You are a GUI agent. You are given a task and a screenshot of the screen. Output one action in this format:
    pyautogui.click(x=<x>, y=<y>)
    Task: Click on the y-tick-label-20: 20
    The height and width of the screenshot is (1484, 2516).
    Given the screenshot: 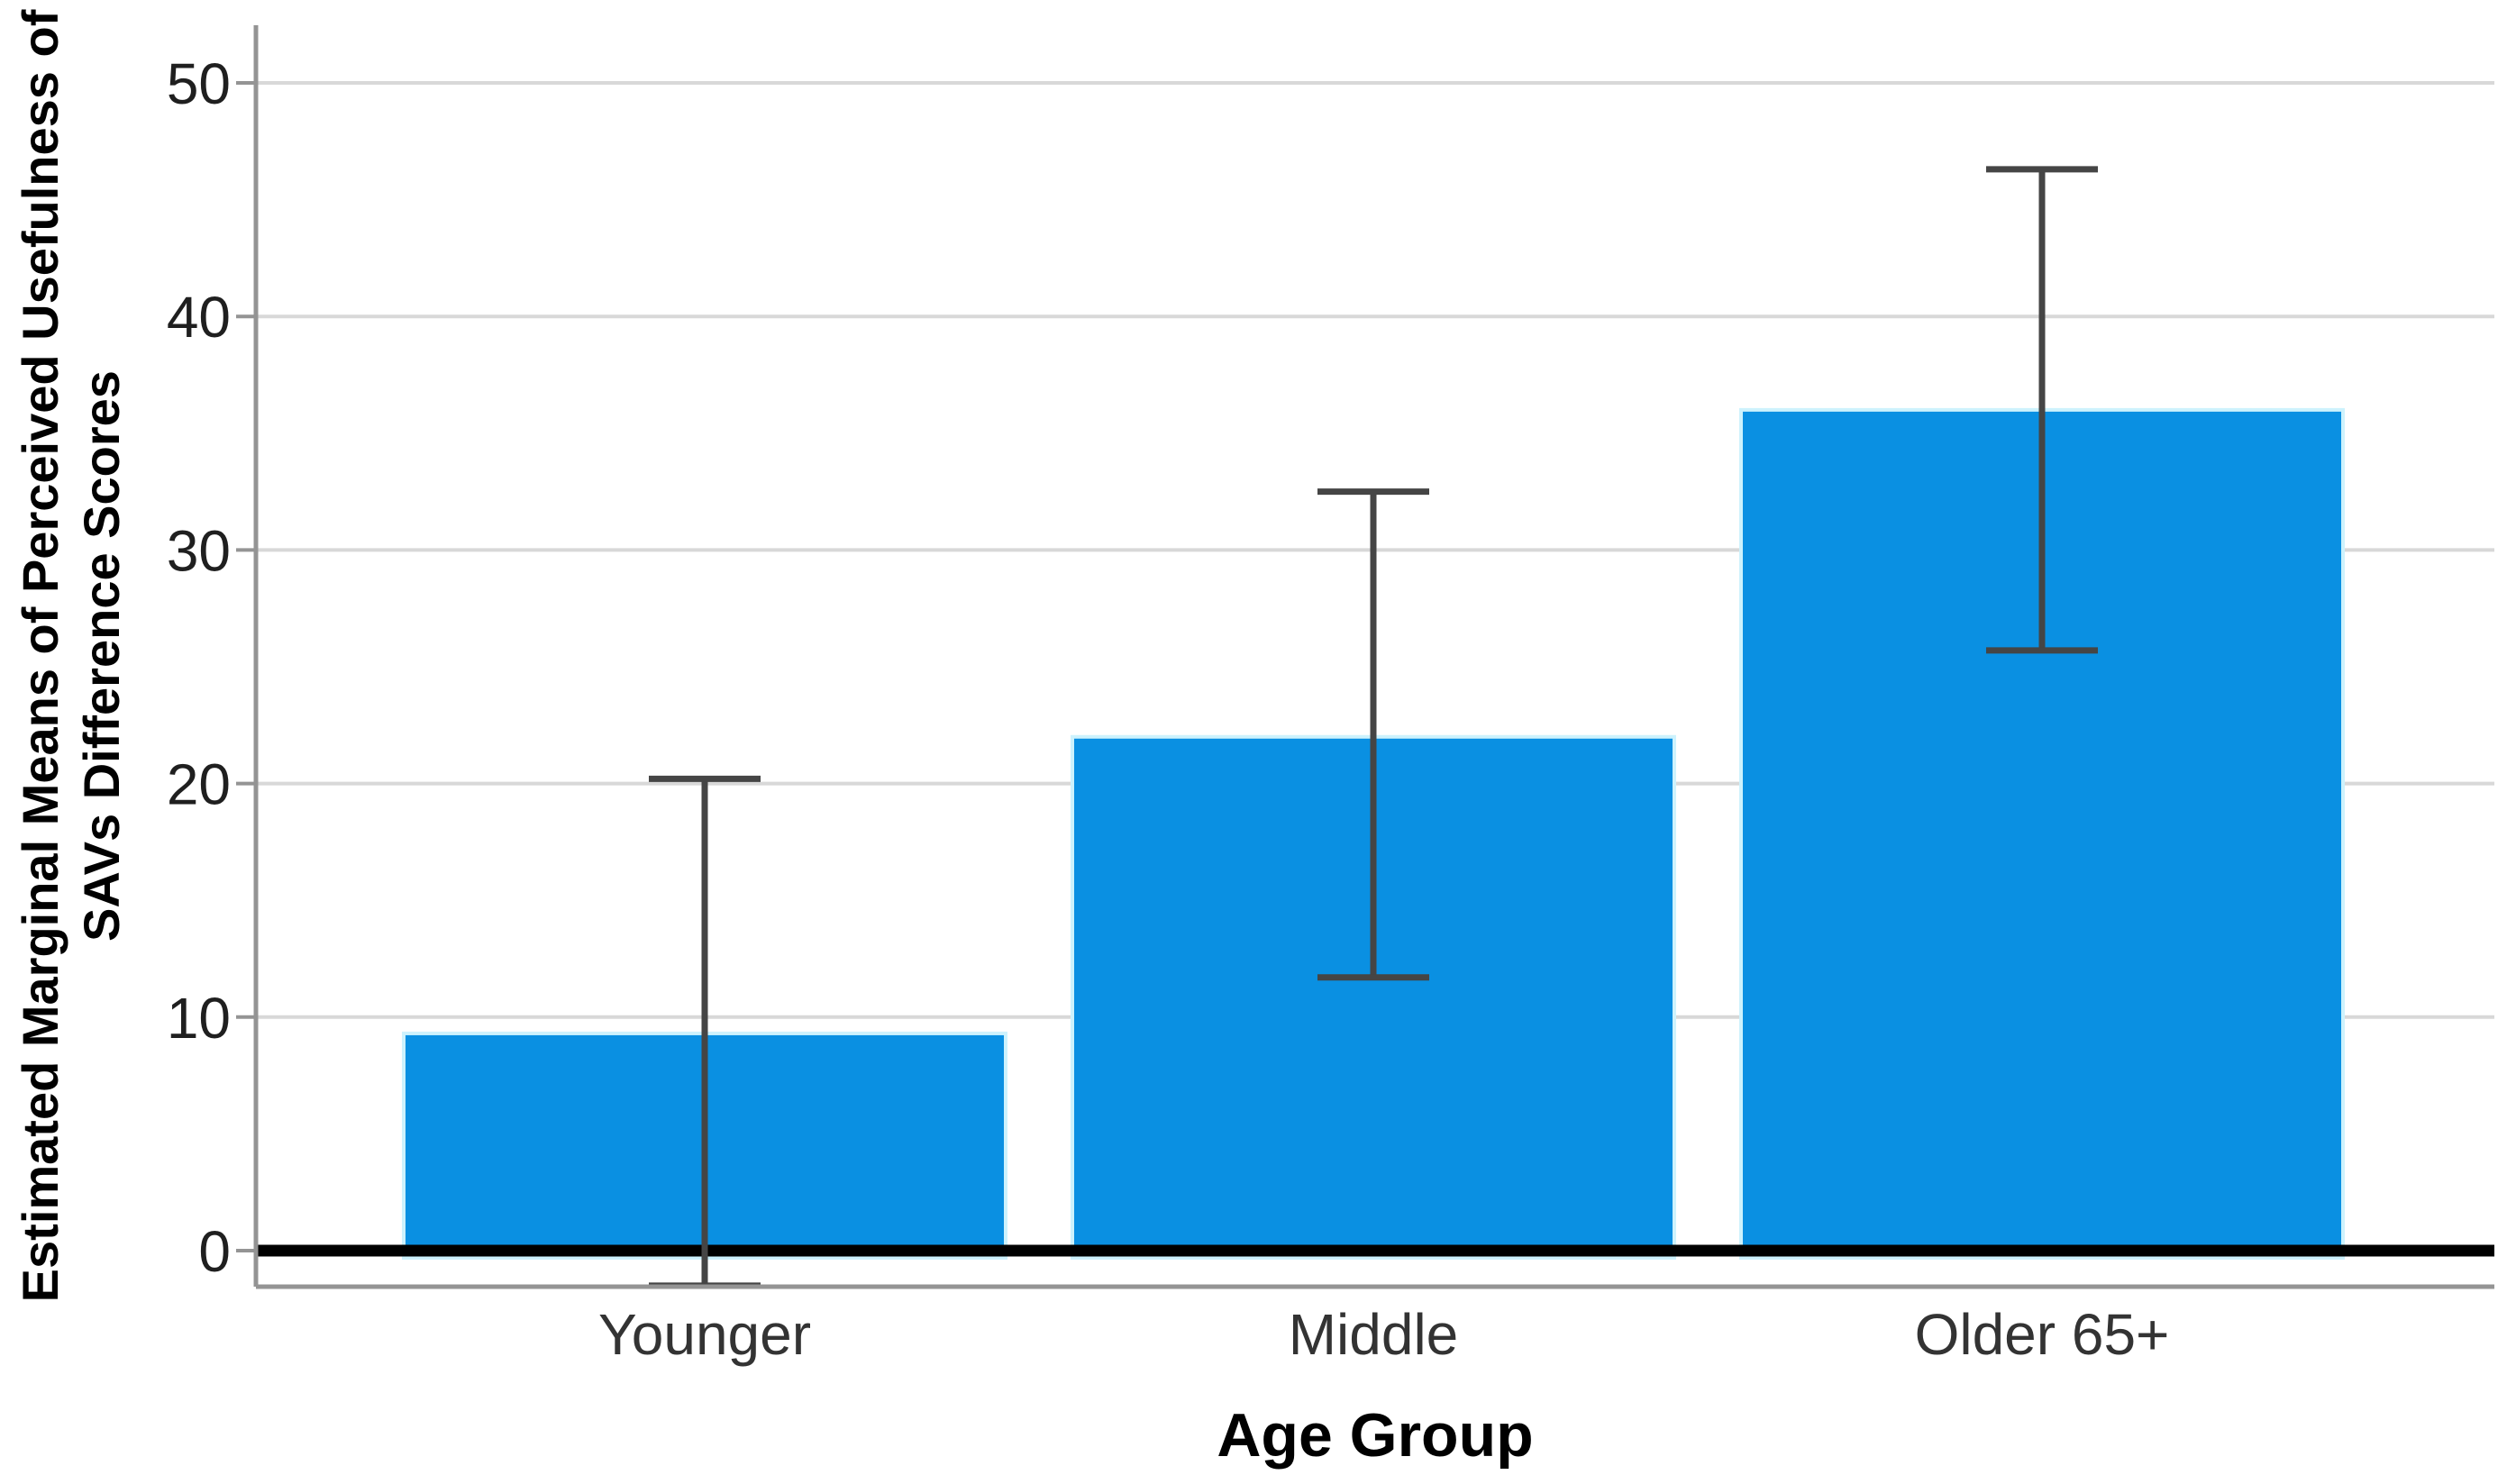 What is the action you would take?
    pyautogui.click(x=199, y=784)
    